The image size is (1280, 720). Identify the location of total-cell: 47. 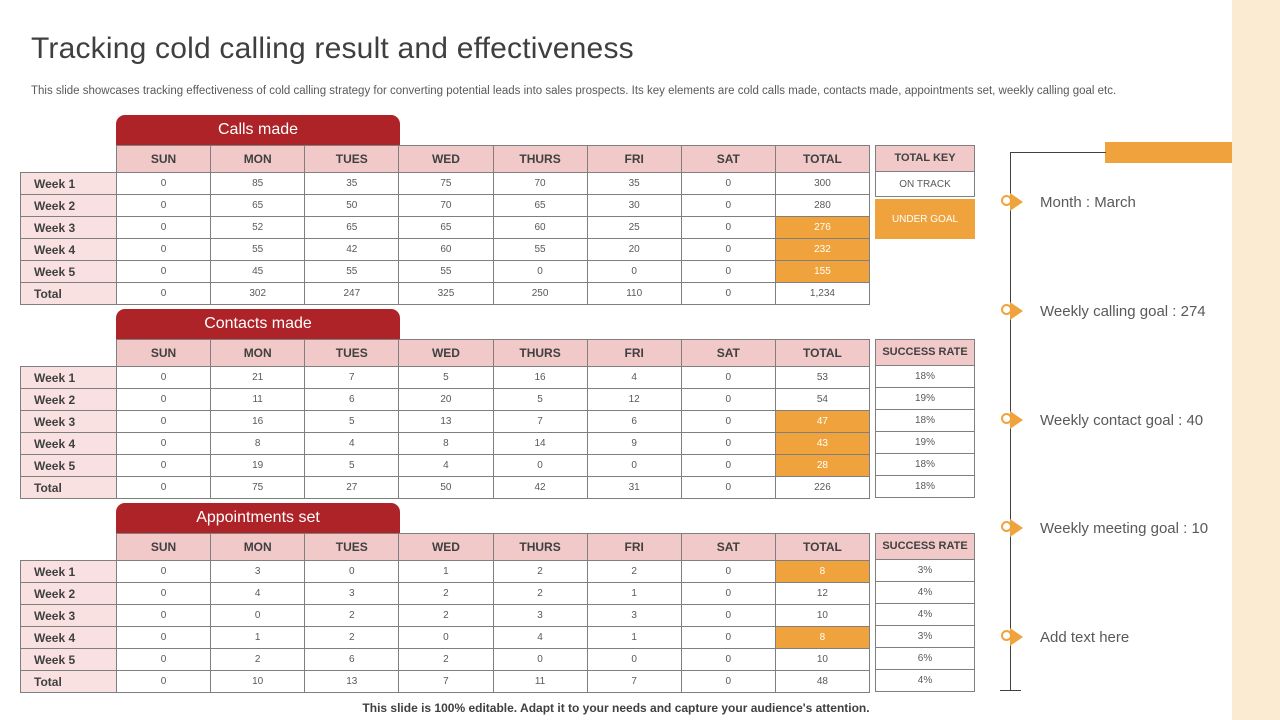
(822, 421).